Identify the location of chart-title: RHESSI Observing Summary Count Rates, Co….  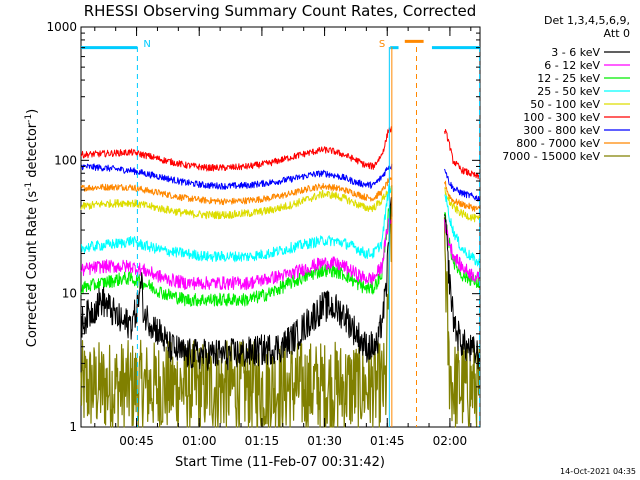
(280, 11).